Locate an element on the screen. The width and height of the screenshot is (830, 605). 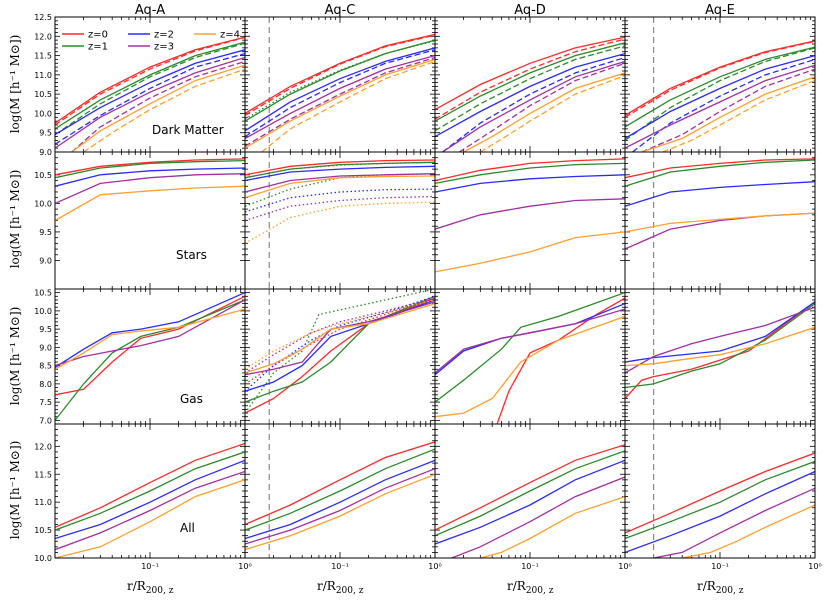
column-title-aq-e: Aq-E is located at coordinates (720, 10).